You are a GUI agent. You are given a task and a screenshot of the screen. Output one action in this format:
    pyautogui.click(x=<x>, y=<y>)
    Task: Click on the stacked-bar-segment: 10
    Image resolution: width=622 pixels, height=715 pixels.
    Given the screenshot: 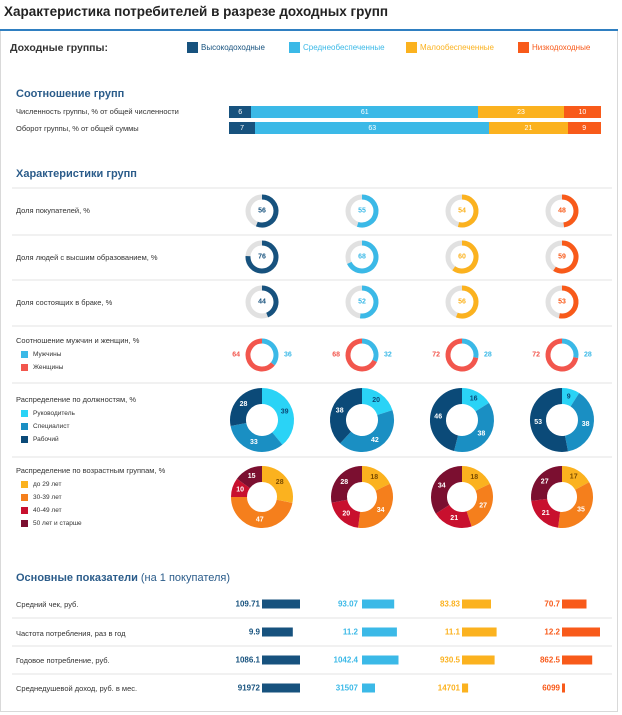 What is the action you would take?
    pyautogui.click(x=582, y=112)
    